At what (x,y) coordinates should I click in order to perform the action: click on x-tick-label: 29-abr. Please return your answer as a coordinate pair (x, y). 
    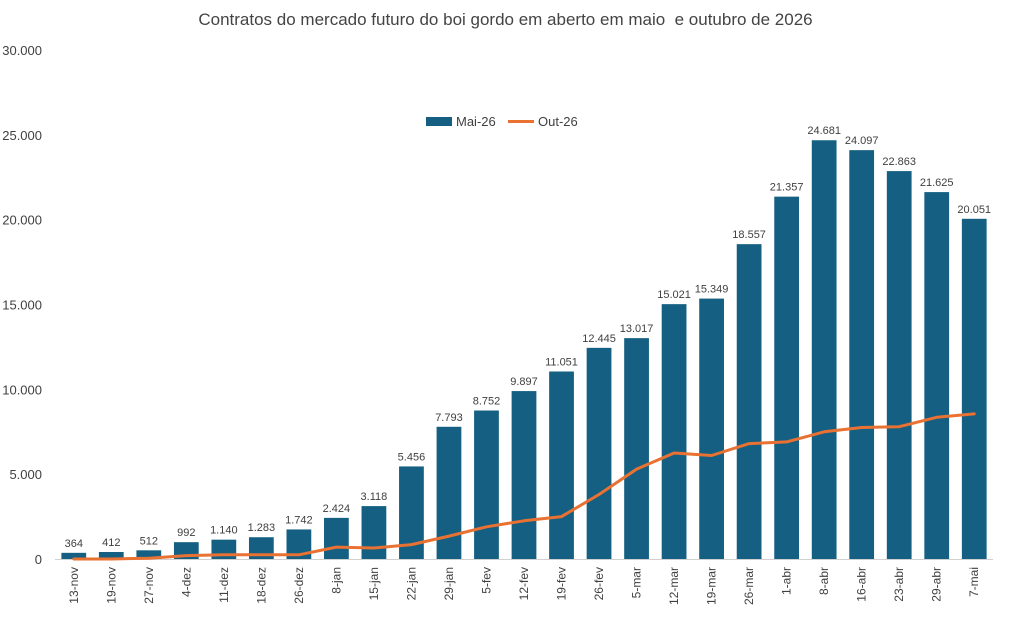
    Looking at the image, I should click on (937, 584).